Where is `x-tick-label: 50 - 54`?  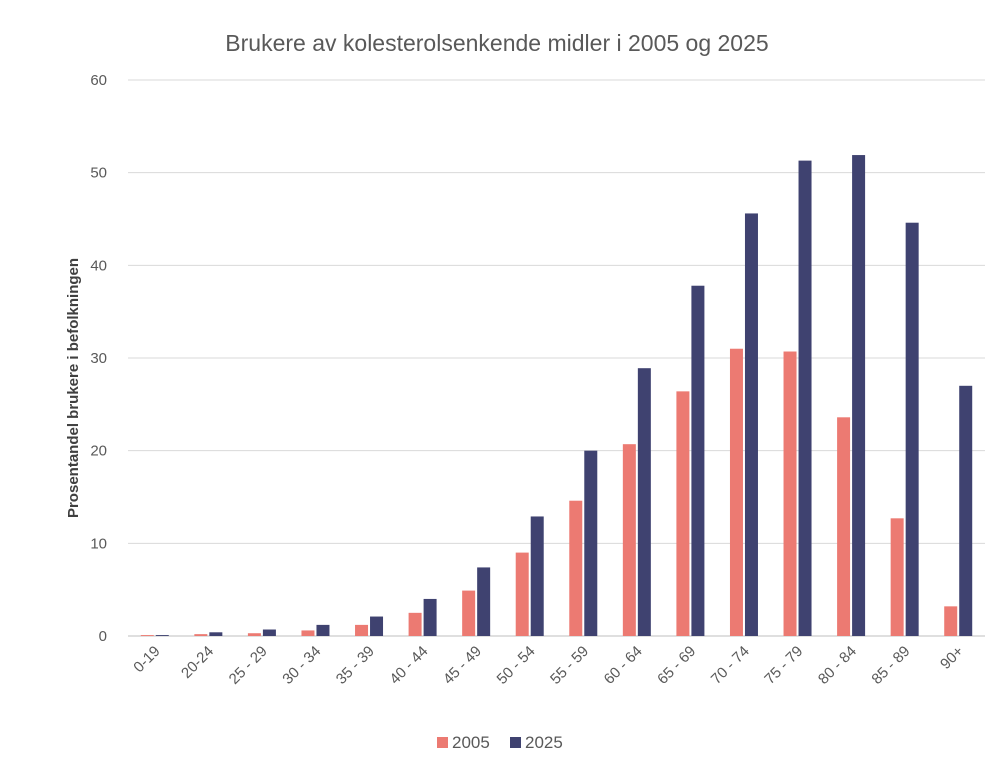 x-tick-label: 50 - 54 is located at coordinates (516, 665).